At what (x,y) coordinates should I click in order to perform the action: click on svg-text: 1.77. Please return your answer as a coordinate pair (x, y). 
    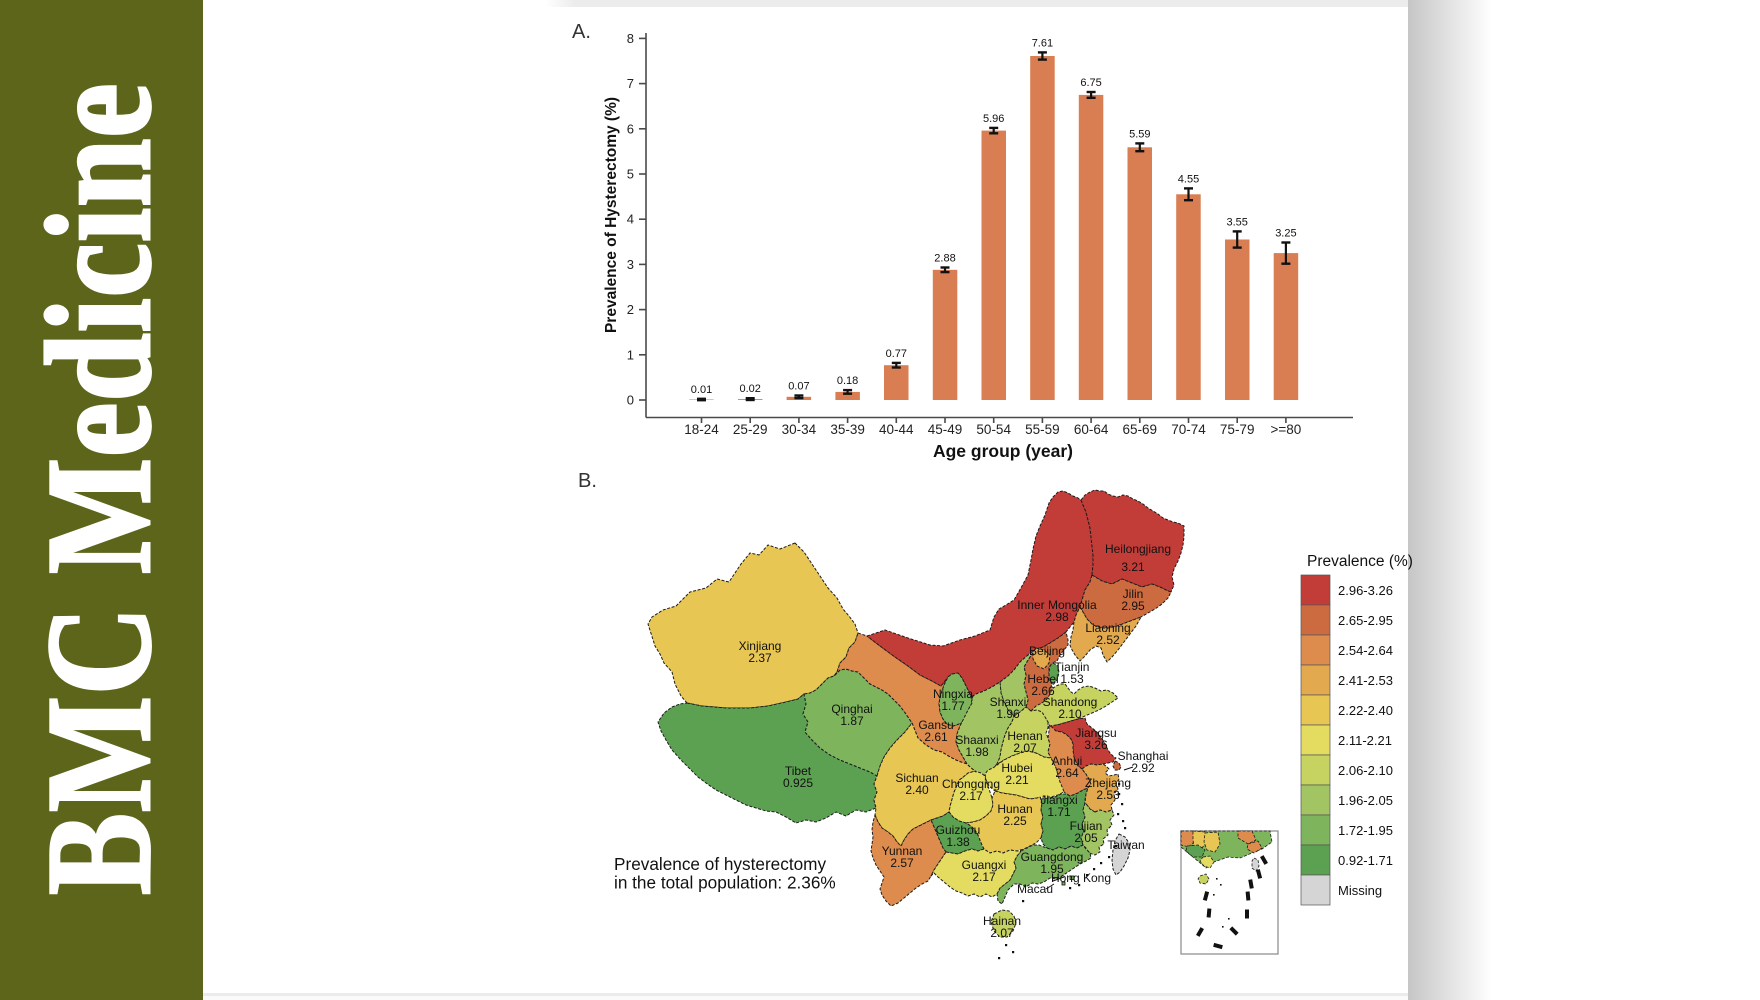
    Looking at the image, I should click on (953, 706).